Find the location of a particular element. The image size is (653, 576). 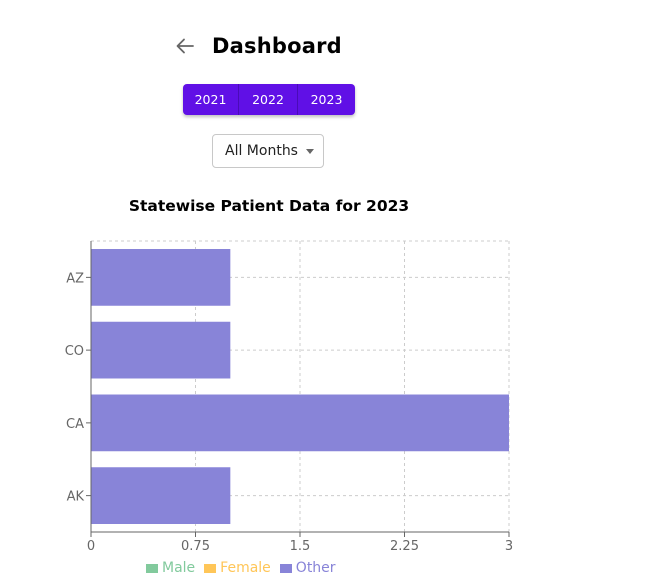

legend-item-male: Male is located at coordinates (170, 568).